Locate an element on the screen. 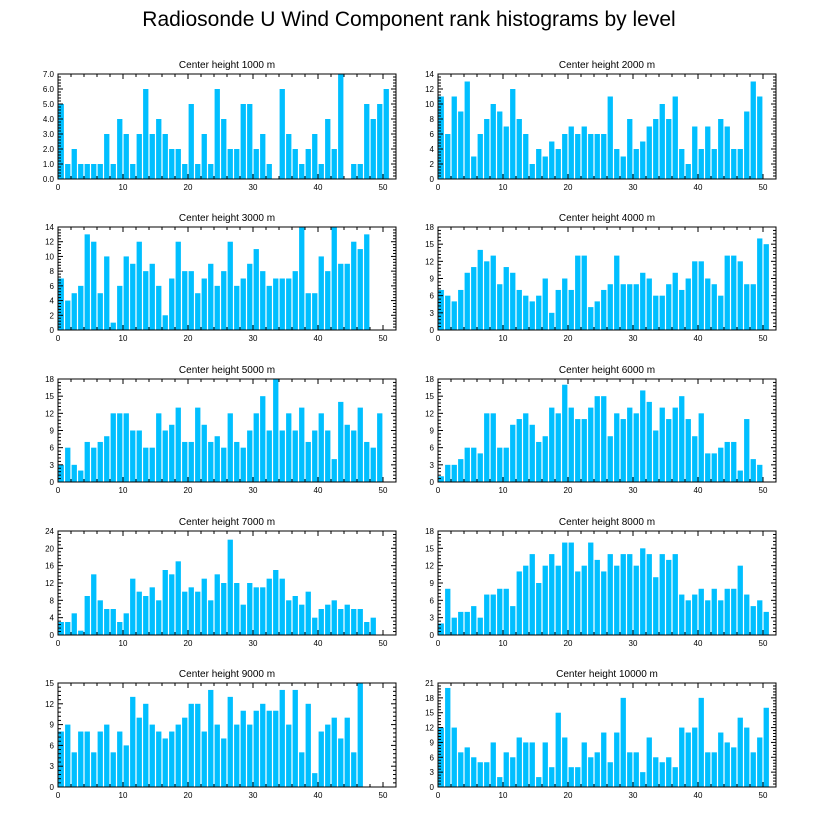 The height and width of the screenshot is (824, 818). panel-title: Center height 10000 m is located at coordinates (607, 674).